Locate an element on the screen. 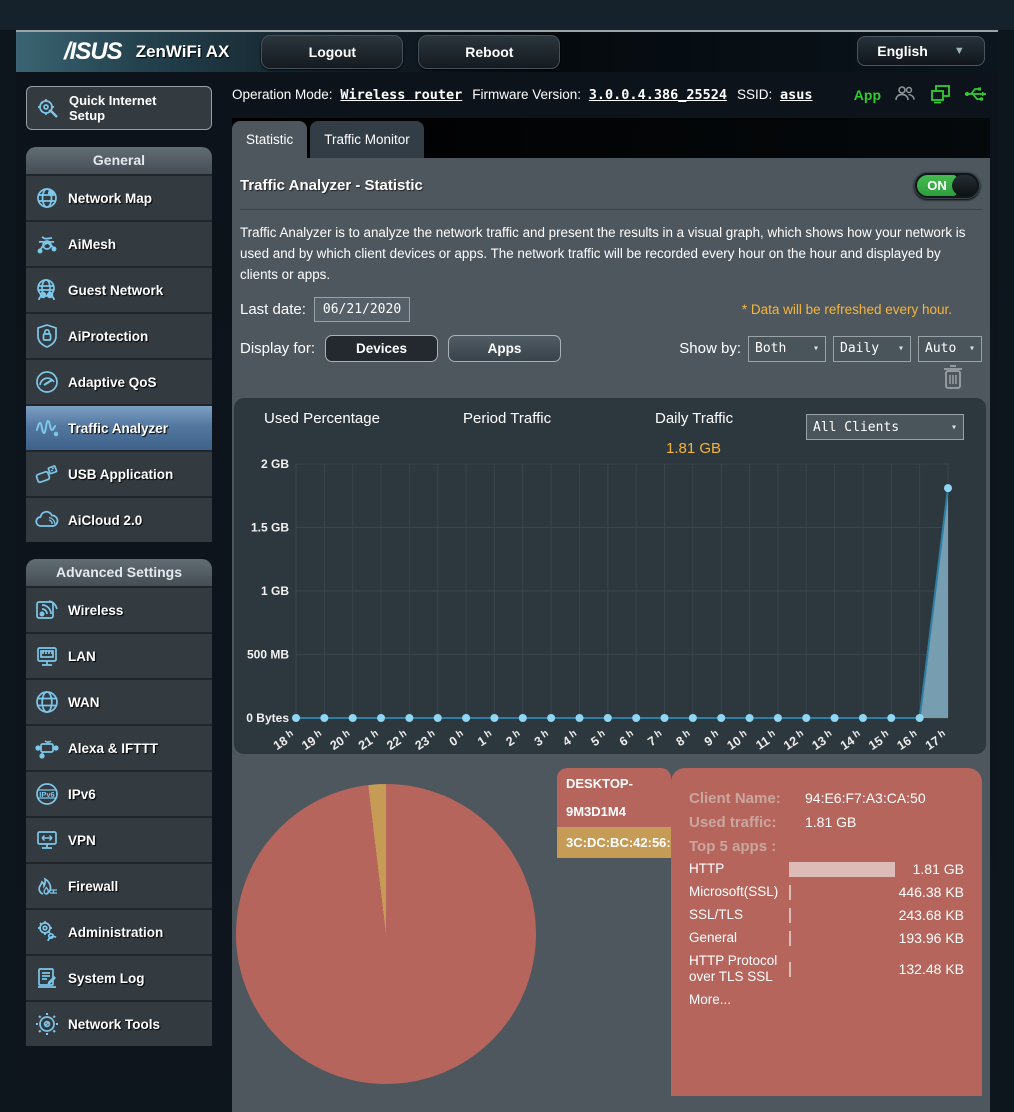 The height and width of the screenshot is (1112, 1014). sidebar-item-label: Adaptive QoS is located at coordinates (112, 382).